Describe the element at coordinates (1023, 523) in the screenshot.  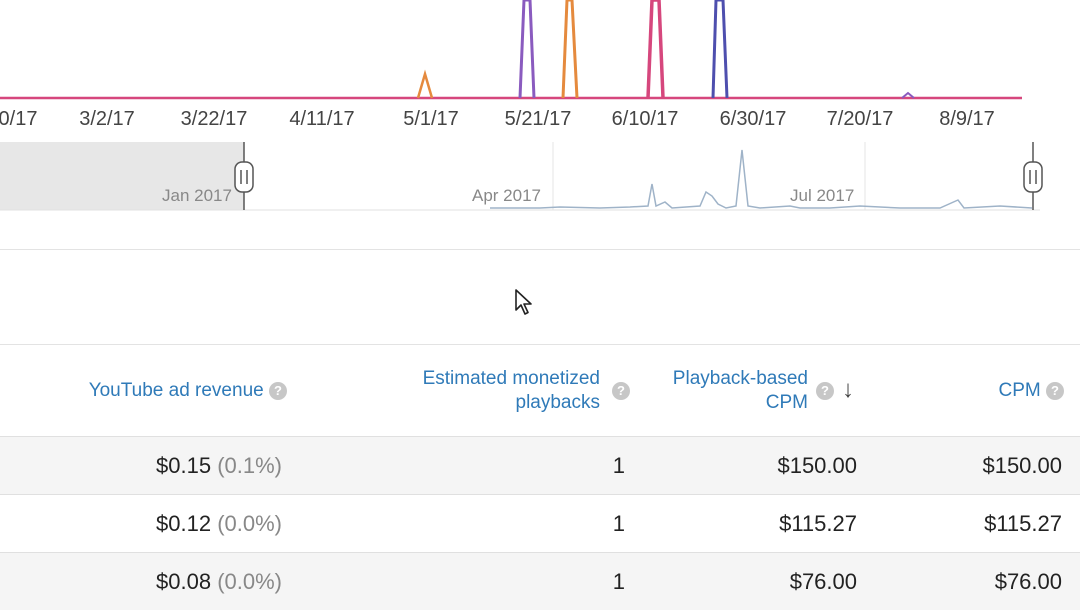
I see `cpm-cell: $115.27` at that location.